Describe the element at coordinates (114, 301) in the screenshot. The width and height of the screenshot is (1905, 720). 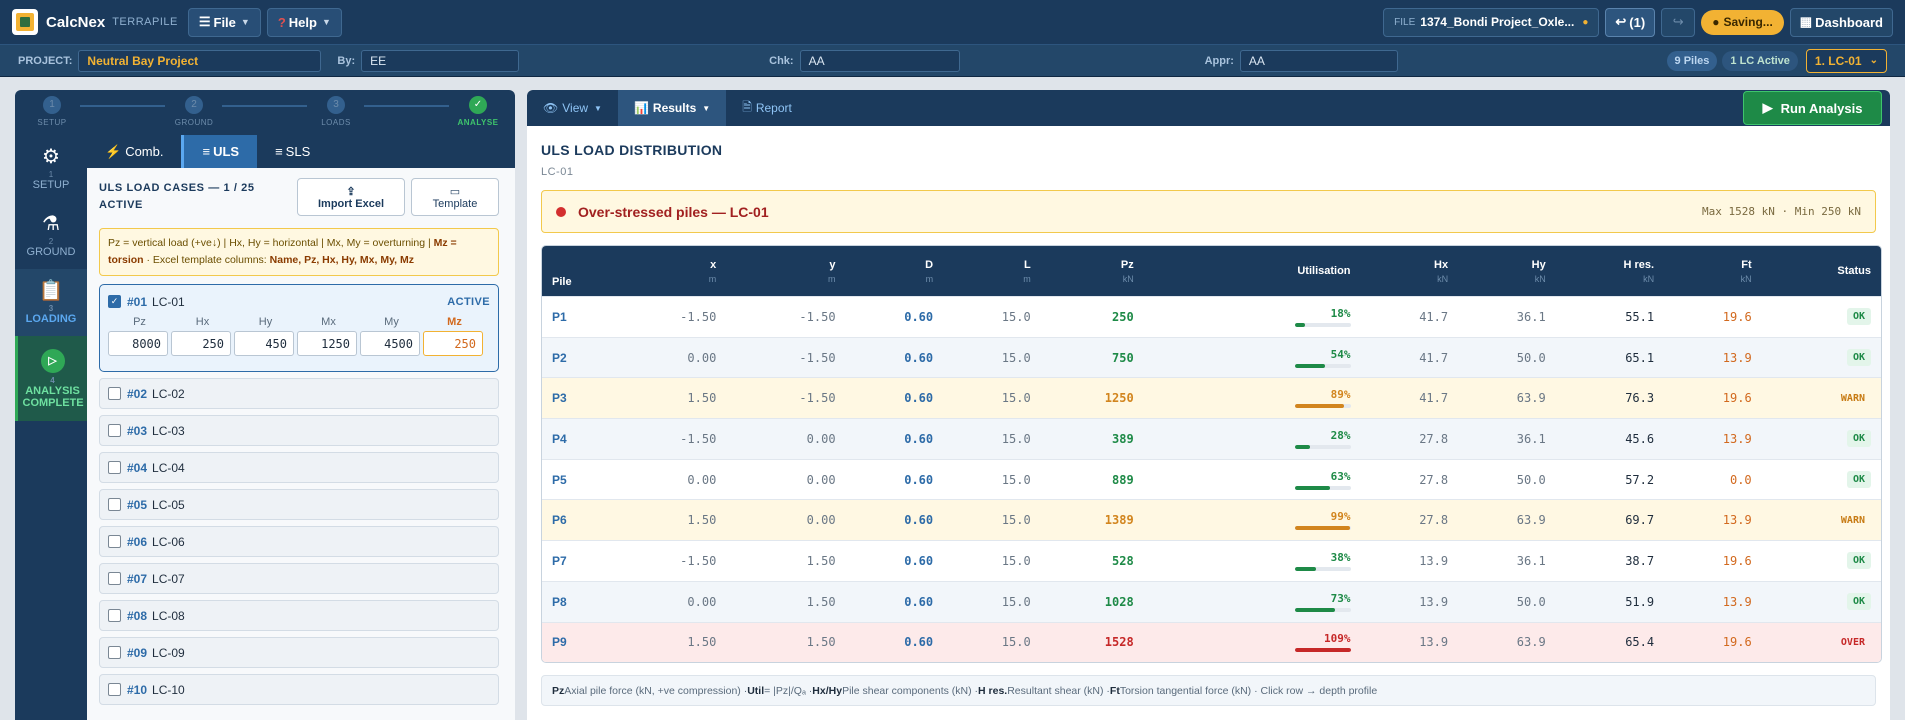
I see `load-case-checkbox: ✓` at that location.